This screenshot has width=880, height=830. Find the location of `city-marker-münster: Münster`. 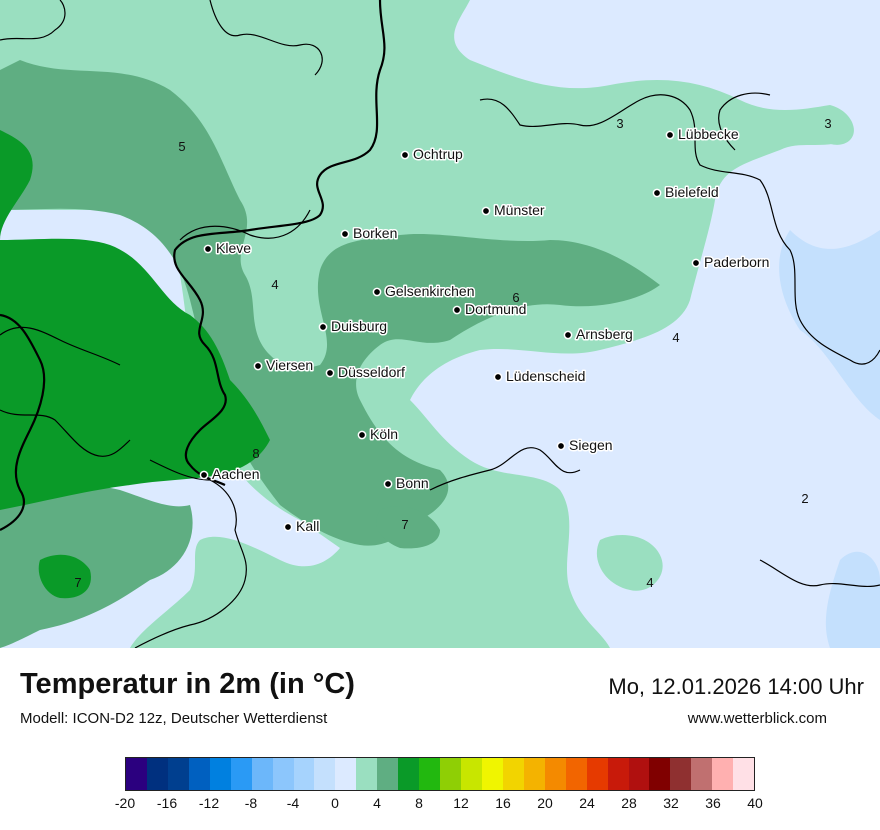

city-marker-münster: Münster is located at coordinates (513, 210).